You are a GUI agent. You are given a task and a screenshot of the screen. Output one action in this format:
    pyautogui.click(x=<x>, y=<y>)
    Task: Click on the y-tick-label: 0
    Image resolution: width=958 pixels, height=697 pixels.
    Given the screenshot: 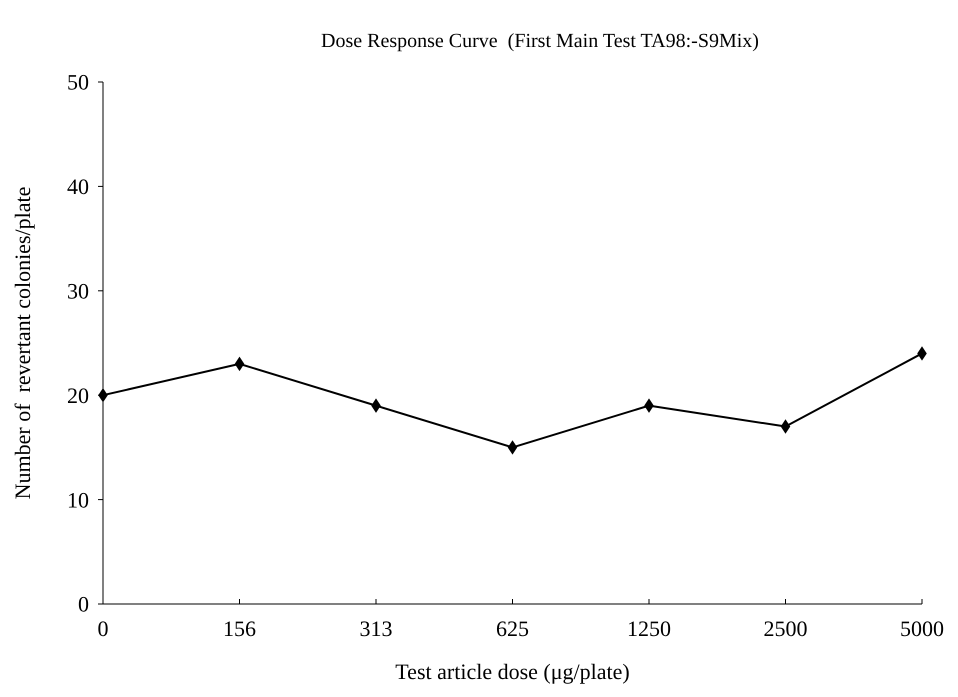 What is the action you would take?
    pyautogui.click(x=83, y=604)
    